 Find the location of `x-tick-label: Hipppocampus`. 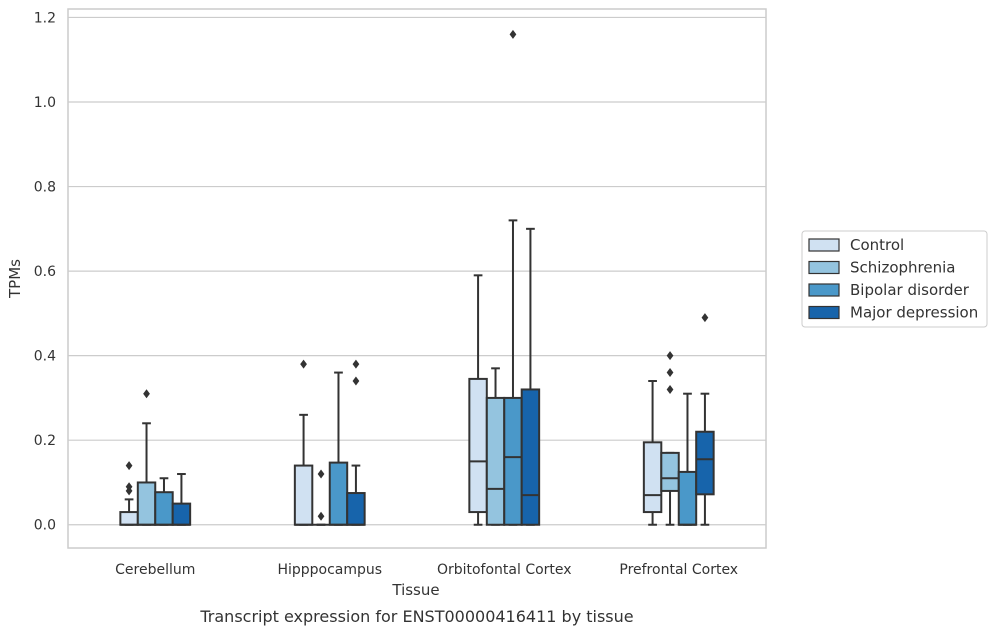

x-tick-label: Hipppocampus is located at coordinates (329, 570).